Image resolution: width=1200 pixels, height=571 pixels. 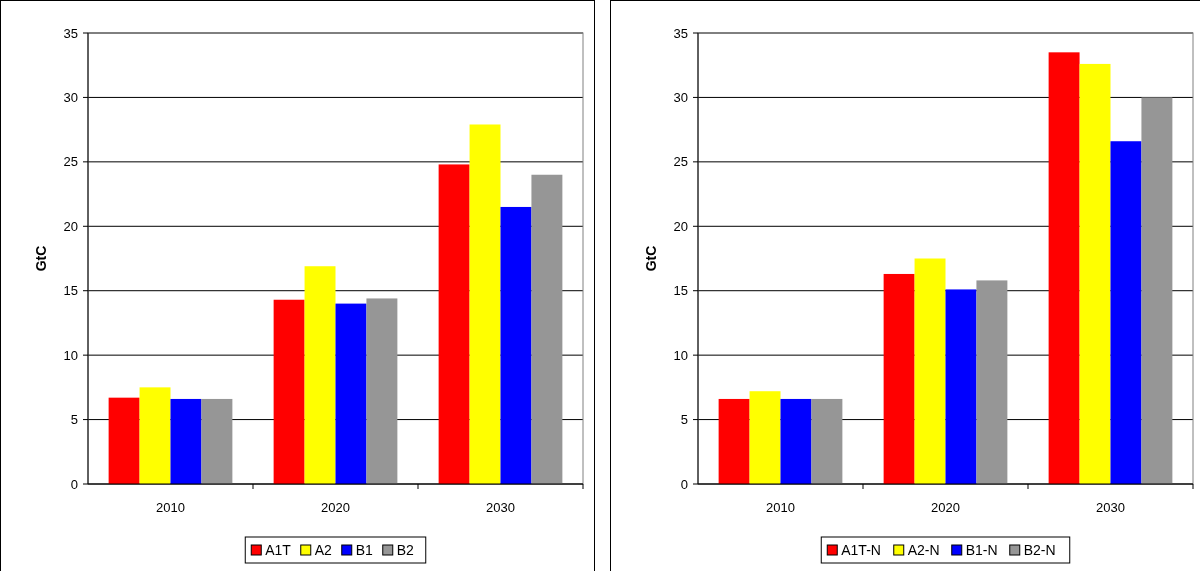 I want to click on legend-label: B1-N, so click(x=981, y=549).